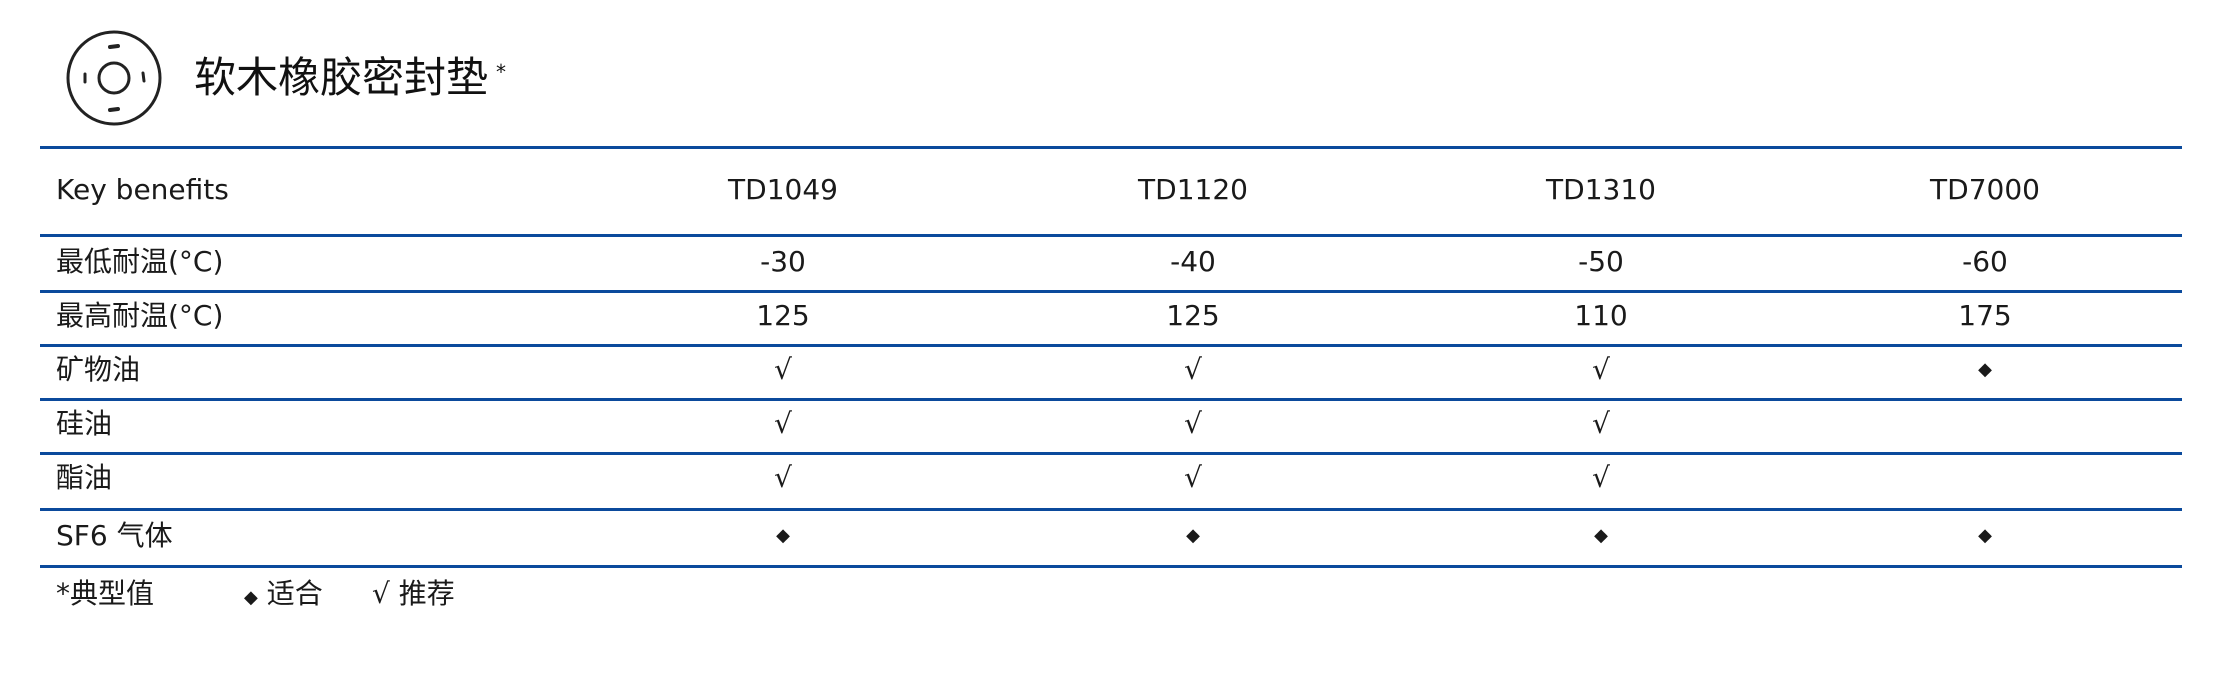  I want to click on page-title: 软木橡胶密封垫 *, so click(350, 78).